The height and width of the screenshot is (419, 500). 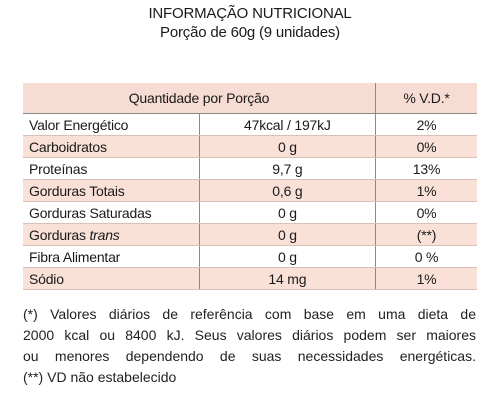 What do you see at coordinates (288, 168) in the screenshot?
I see `nutrient-amount: 9,7 g` at bounding box center [288, 168].